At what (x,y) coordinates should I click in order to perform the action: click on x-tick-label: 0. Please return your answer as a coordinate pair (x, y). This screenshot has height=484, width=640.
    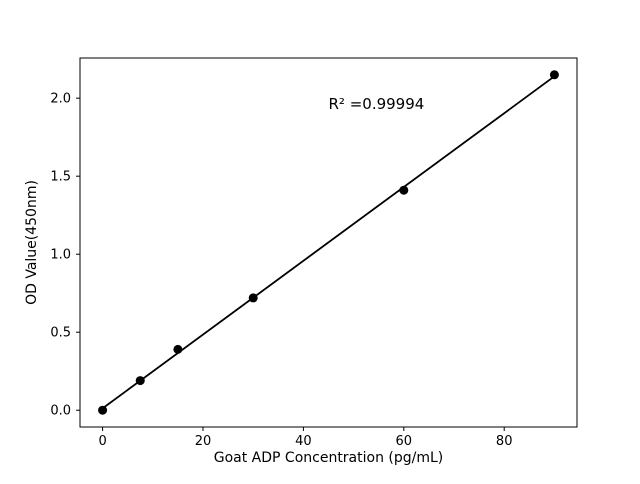
    Looking at the image, I should click on (102, 441).